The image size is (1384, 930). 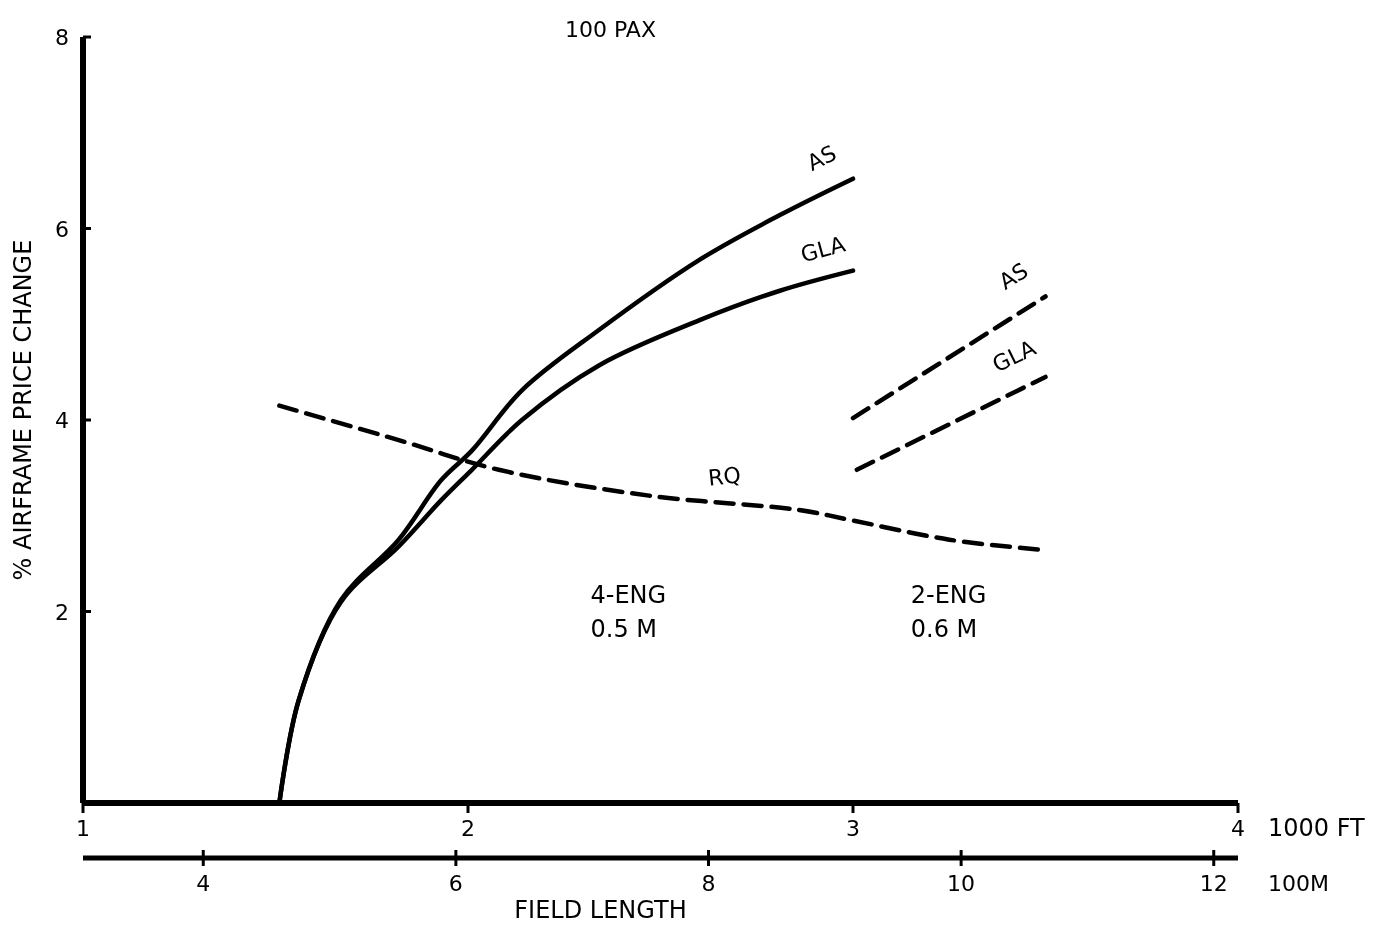 What do you see at coordinates (455, 883) in the screenshot?
I see `x2-tick-label: 6` at bounding box center [455, 883].